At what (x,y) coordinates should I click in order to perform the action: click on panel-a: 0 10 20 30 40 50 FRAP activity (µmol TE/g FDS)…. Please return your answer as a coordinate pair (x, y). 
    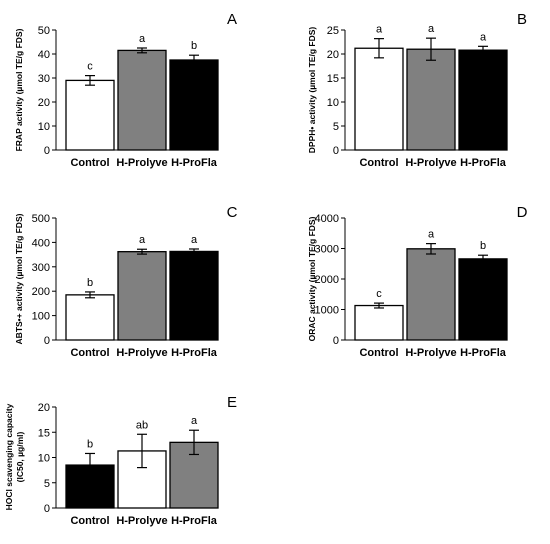
    Looking at the image, I should click on (125, 90).